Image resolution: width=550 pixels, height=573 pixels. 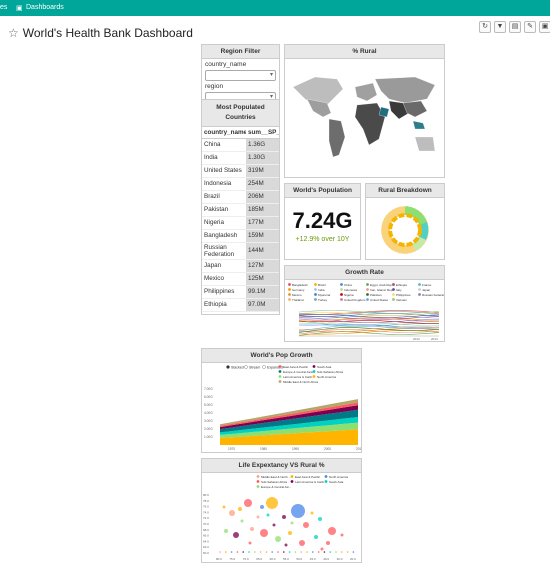 What do you see at coordinates (350, 290) in the screenshot?
I see `legend-label: Indonesia` at bounding box center [350, 290].